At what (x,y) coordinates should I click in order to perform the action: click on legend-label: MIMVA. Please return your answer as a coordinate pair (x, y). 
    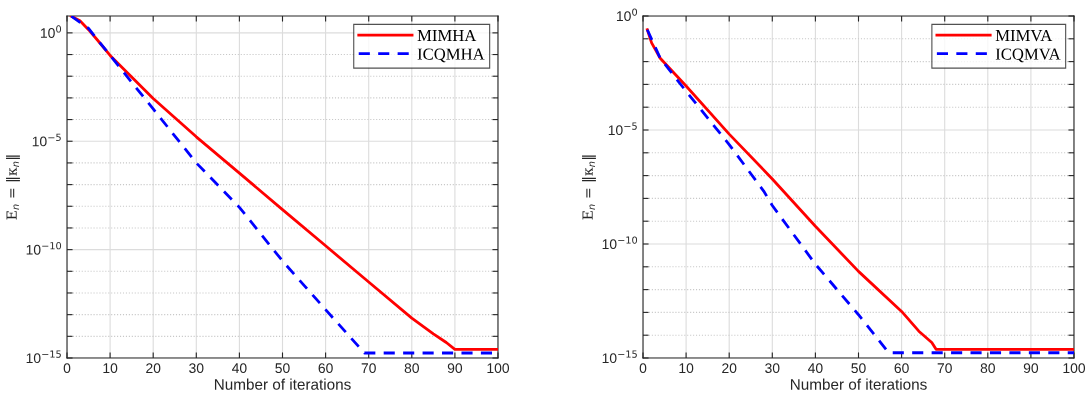
    Looking at the image, I should click on (1024, 36).